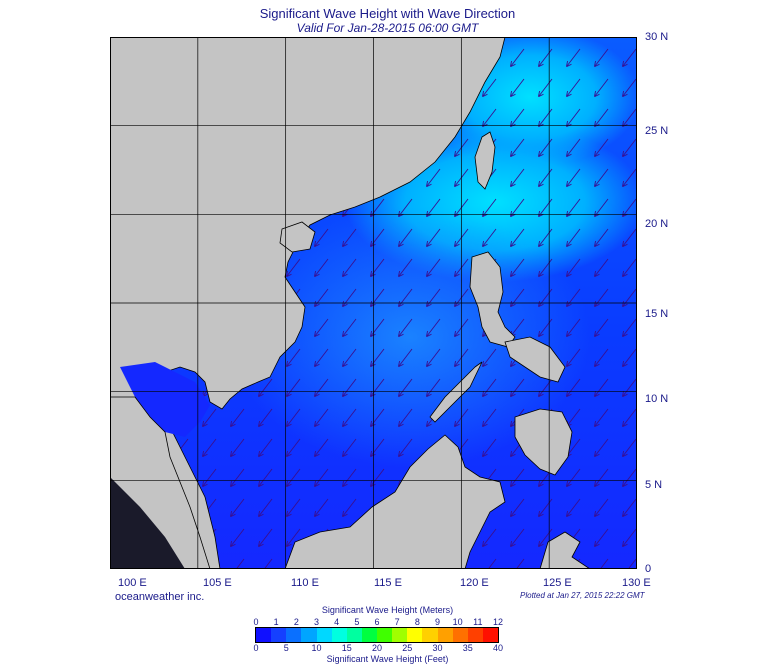 This screenshot has width=775, height=665. I want to click on land-hainan, so click(297, 237).